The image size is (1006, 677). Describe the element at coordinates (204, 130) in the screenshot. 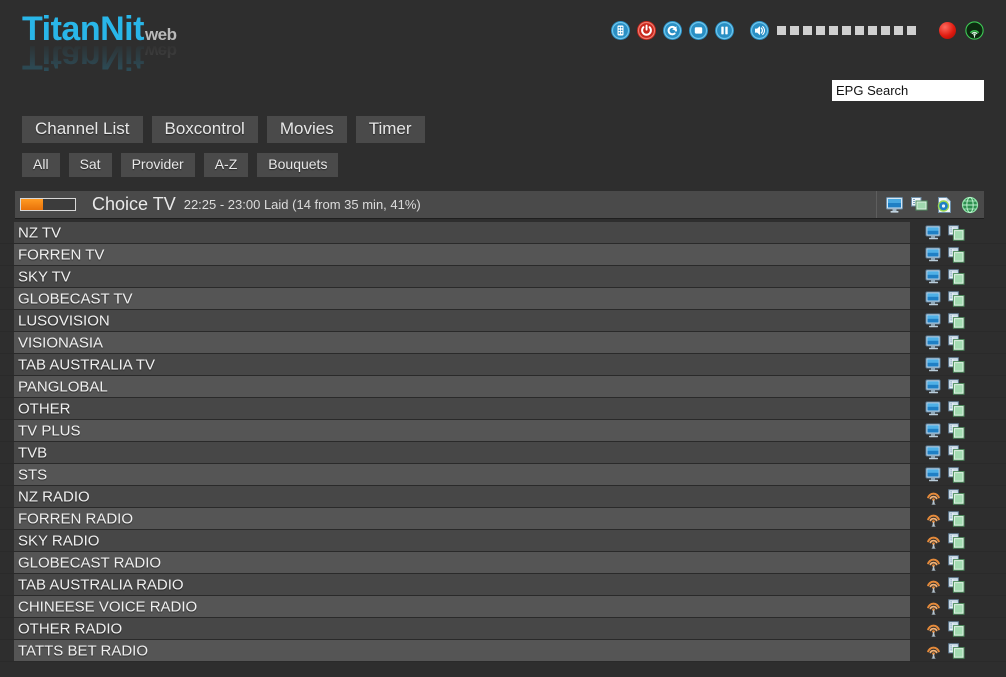

I see `nav-button-boxcontrol: Boxcontrol` at that location.